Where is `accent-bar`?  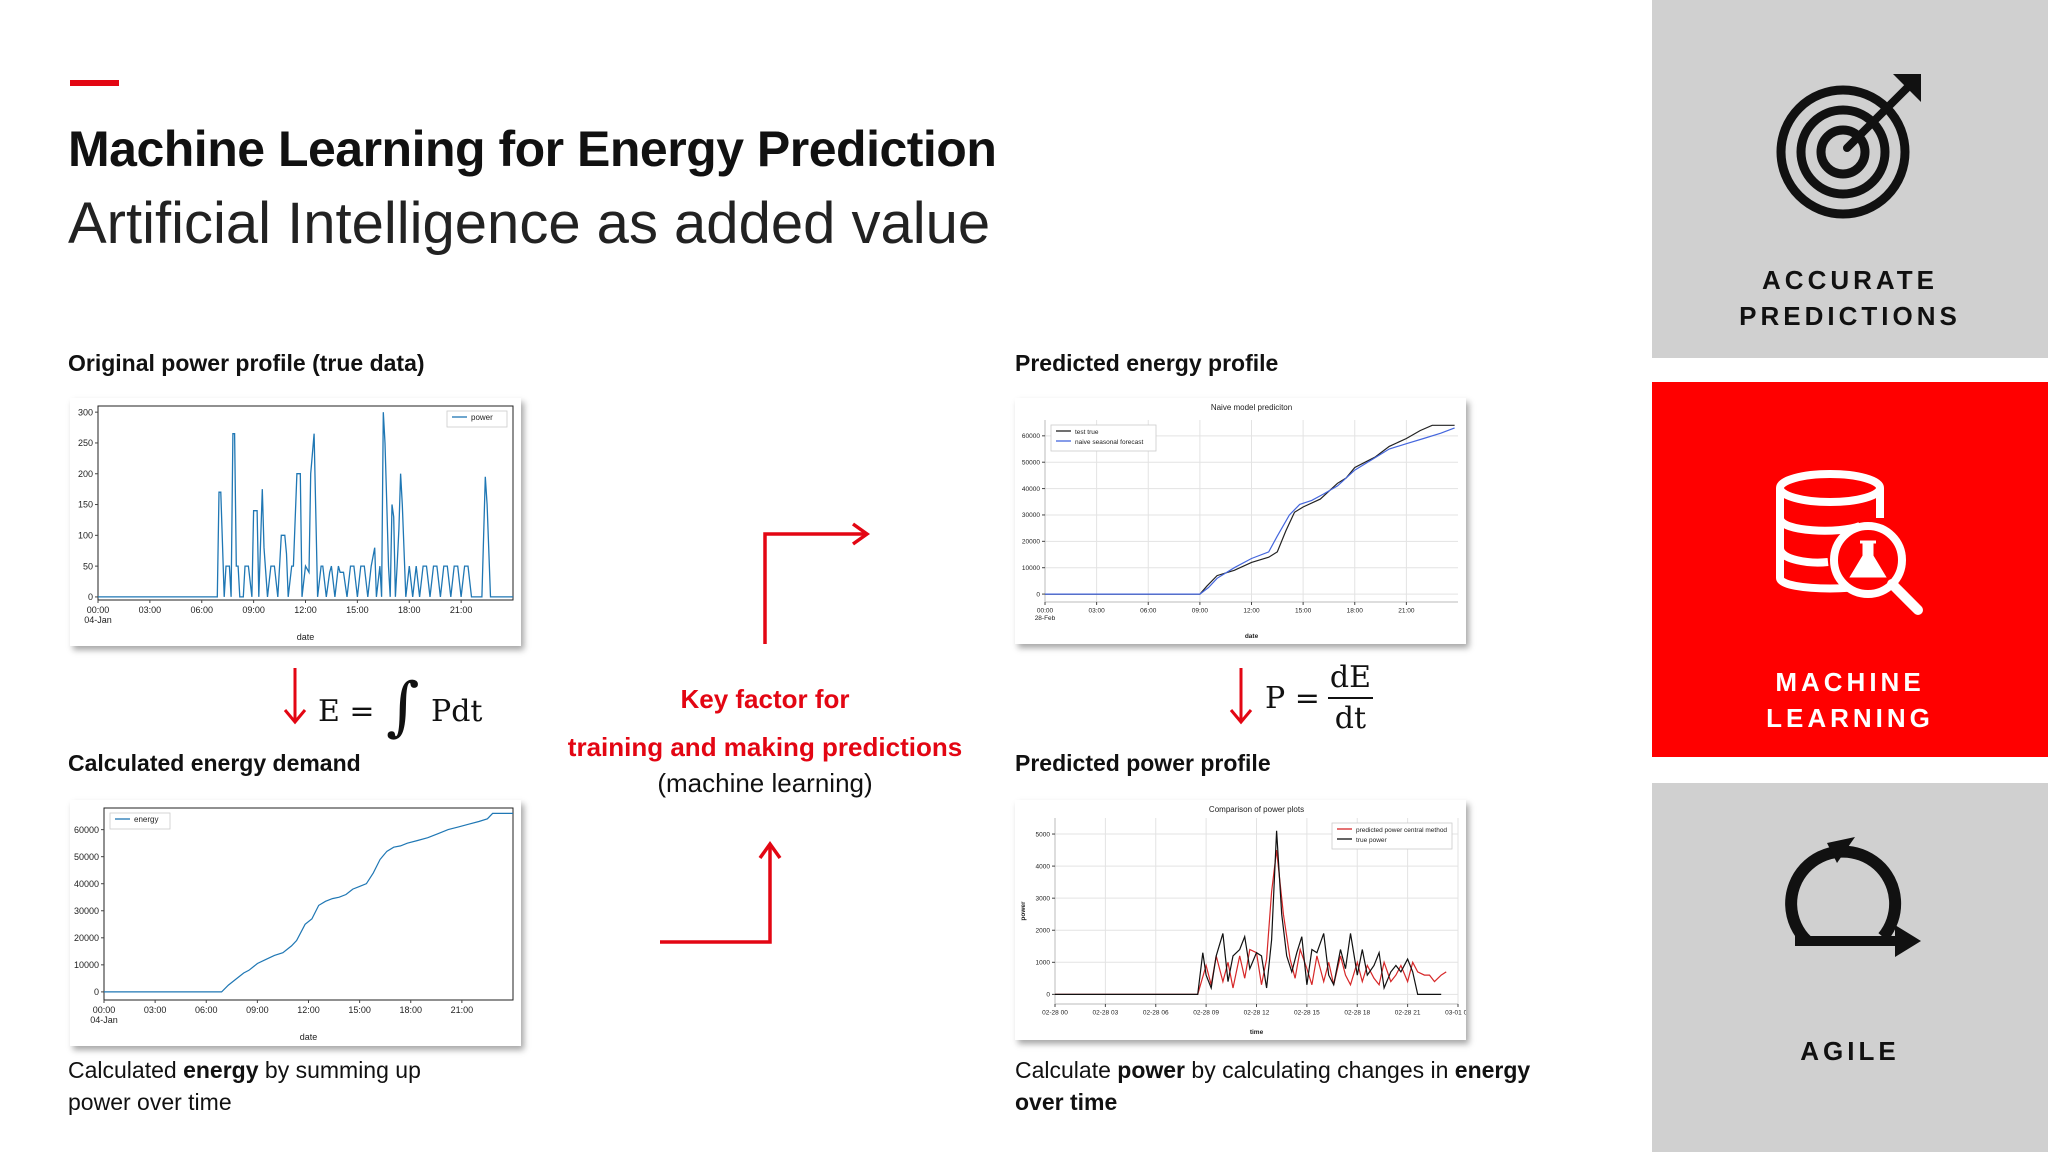 accent-bar is located at coordinates (94, 83).